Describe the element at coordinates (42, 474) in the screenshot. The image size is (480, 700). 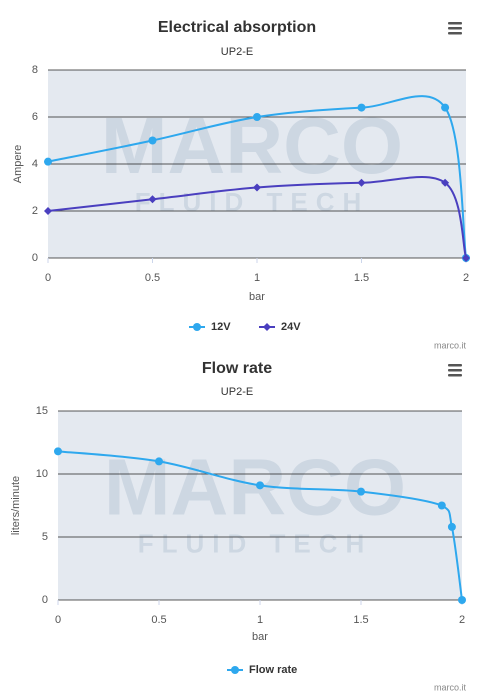
I see `y-tick-label: 10` at that location.